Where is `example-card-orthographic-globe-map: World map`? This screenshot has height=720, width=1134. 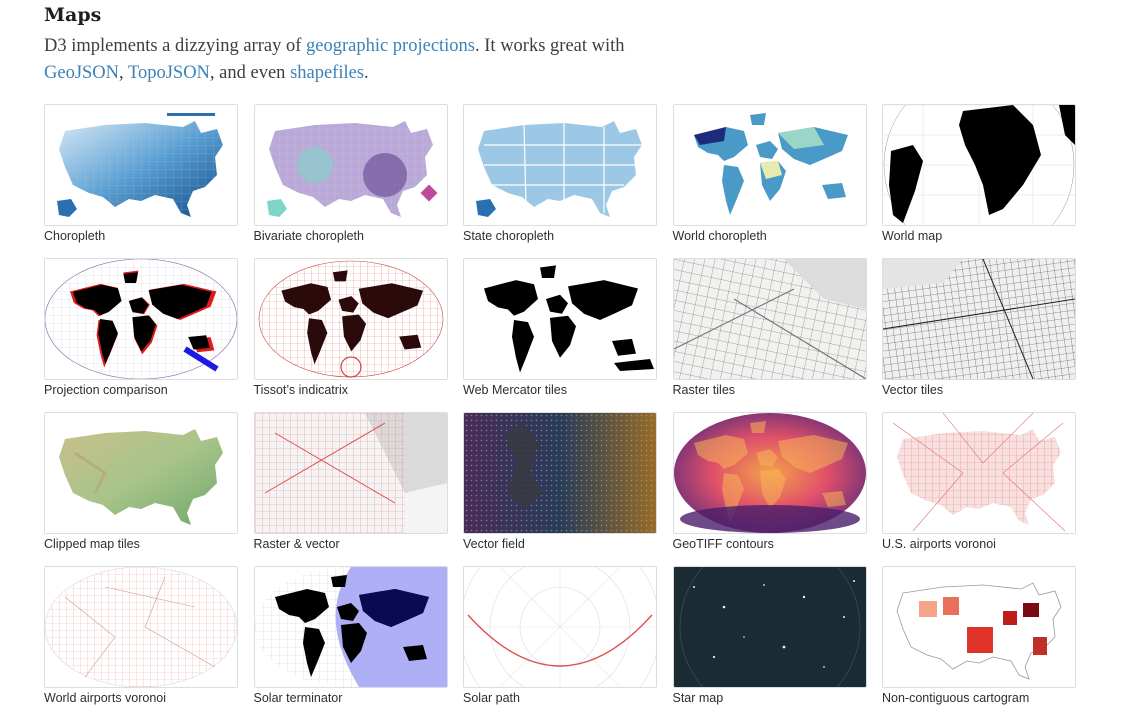 example-card-orthographic-globe-map: World map is located at coordinates (979, 181).